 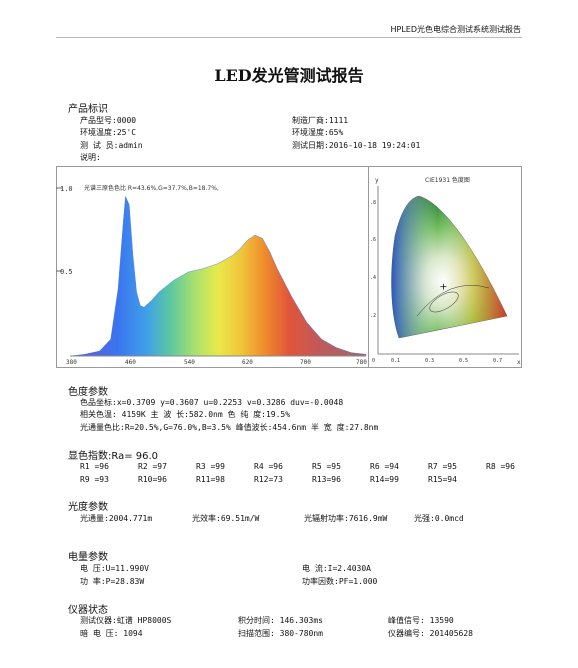 I want to click on cie-title: CIE1931 色度图, so click(x=447, y=180).